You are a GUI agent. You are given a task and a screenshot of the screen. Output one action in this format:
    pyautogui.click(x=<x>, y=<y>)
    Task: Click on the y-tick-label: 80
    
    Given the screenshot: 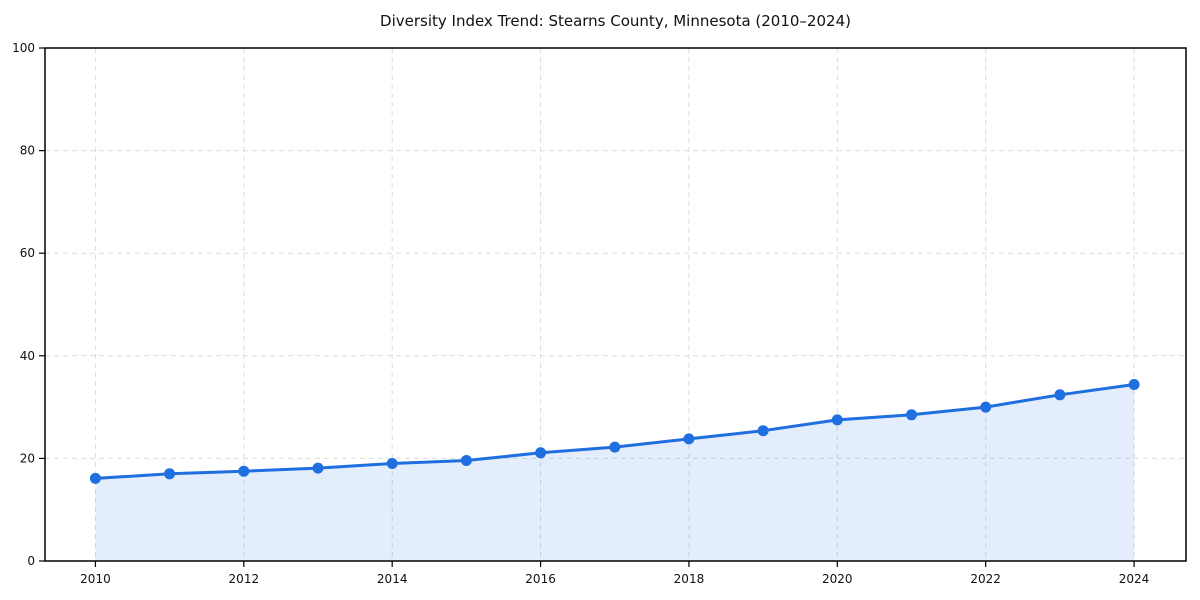 What is the action you would take?
    pyautogui.click(x=27, y=151)
    